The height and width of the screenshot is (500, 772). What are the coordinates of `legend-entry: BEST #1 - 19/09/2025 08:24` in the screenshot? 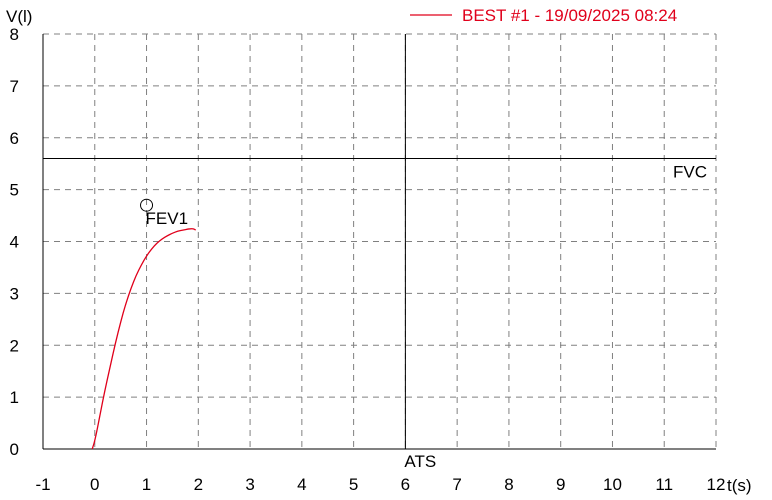 It's located at (569, 15).